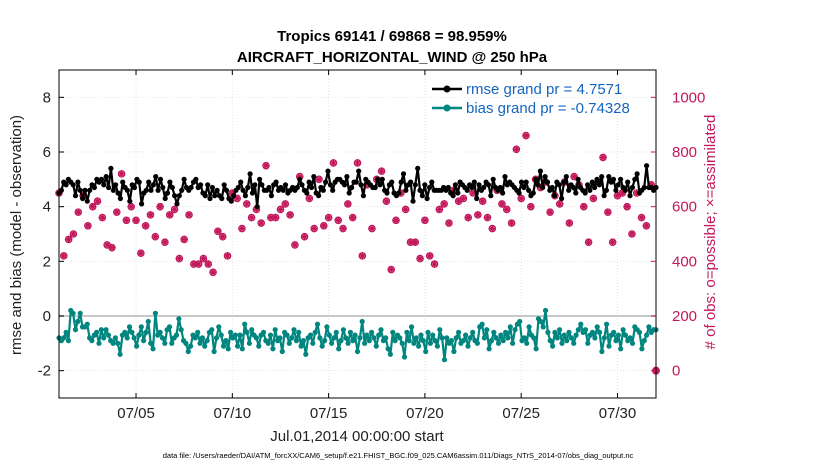 This screenshot has height=470, width=830. What do you see at coordinates (521, 413) in the screenshot?
I see `x-tick-label: 07/25` at bounding box center [521, 413].